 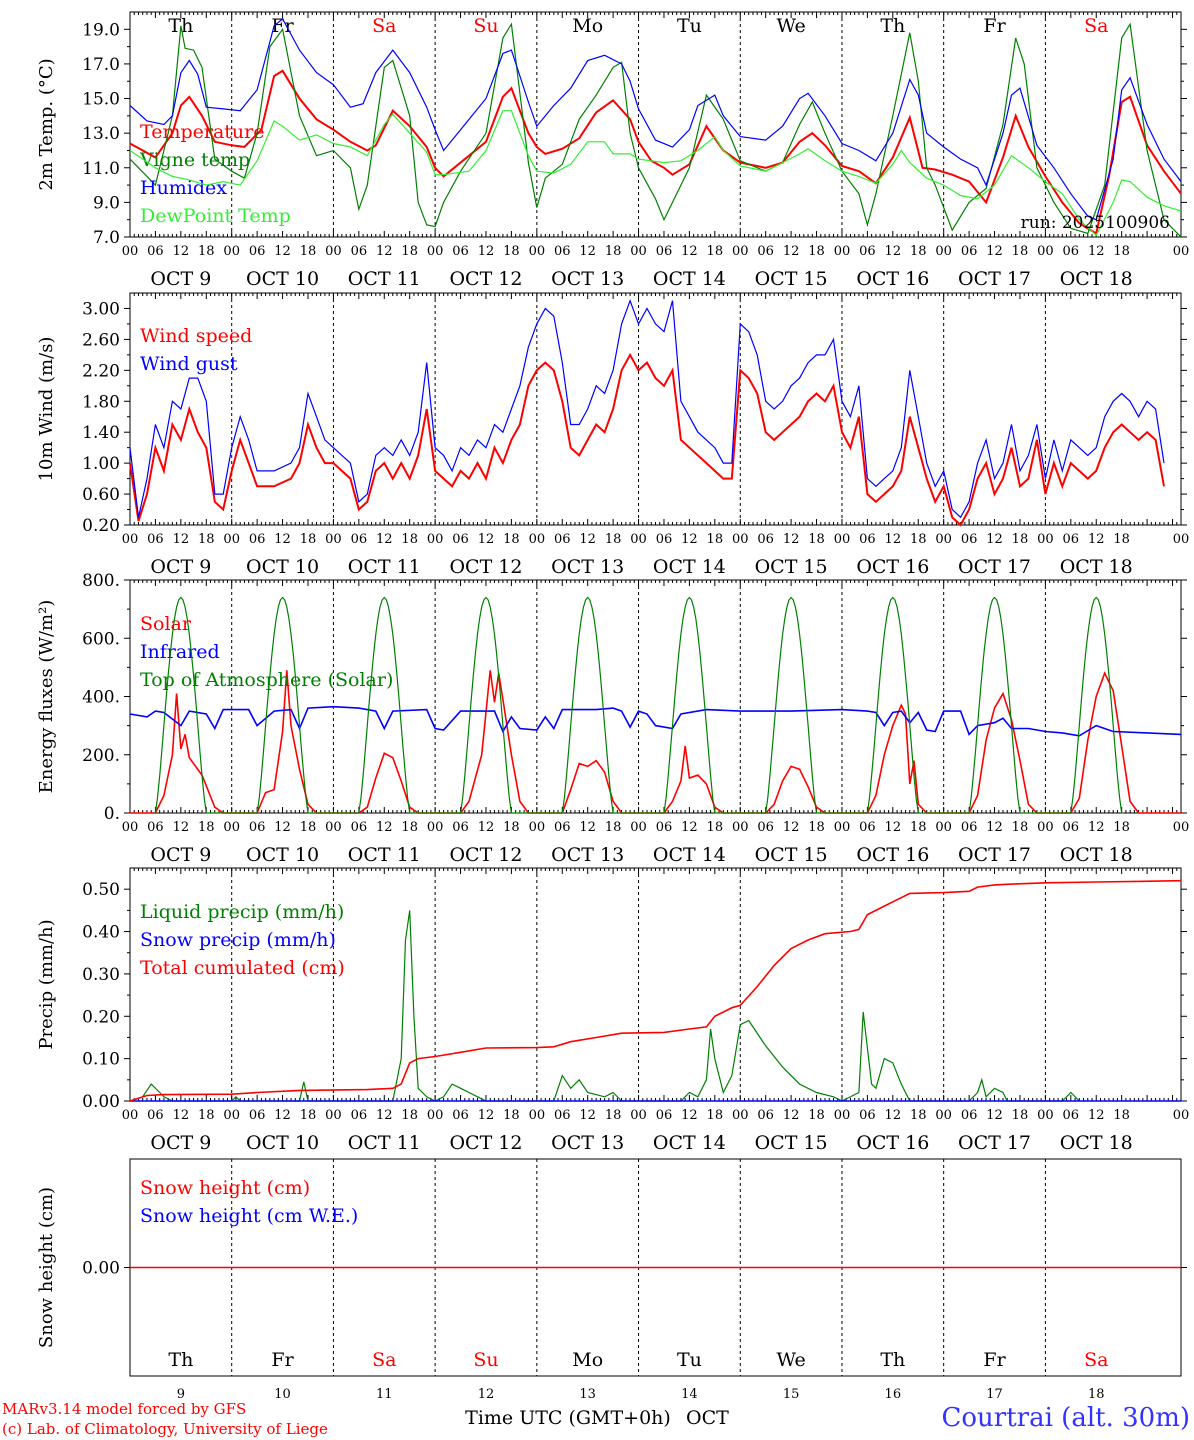 I want to click on weekday-label: Tu, so click(x=689, y=1360).